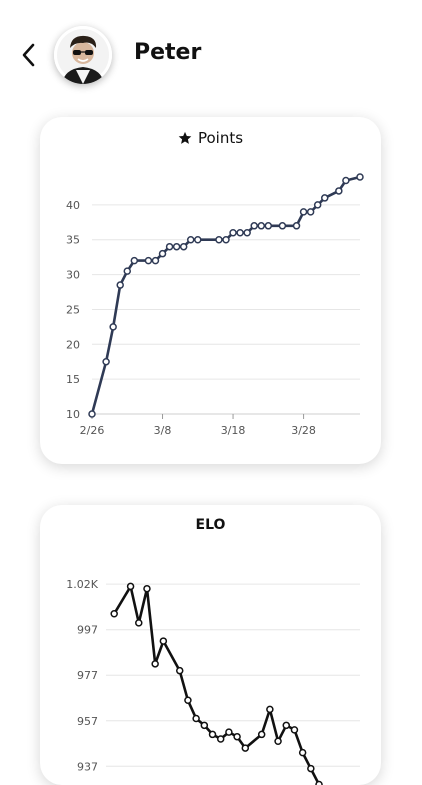 This screenshot has height=785, width=422. I want to click on elo-y-tick-label: 957, so click(87, 721).